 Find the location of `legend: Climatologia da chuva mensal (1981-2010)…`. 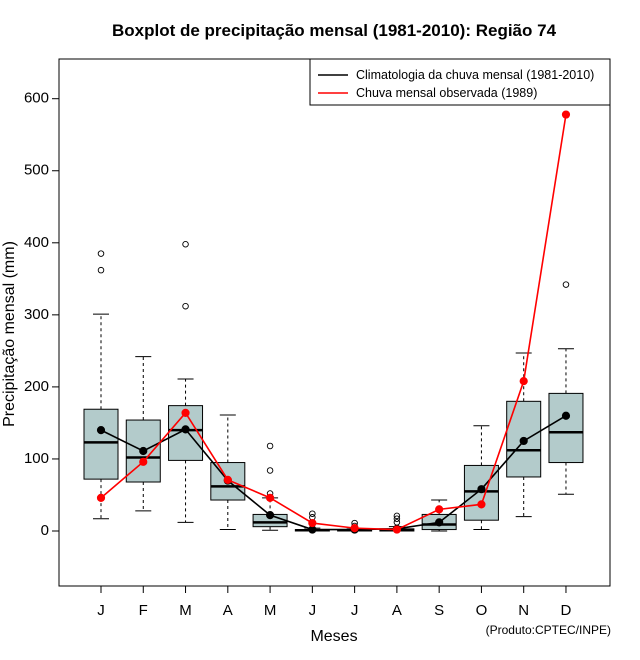

legend: Climatologia da chuva mensal (1981-2010)… is located at coordinates (460, 82).